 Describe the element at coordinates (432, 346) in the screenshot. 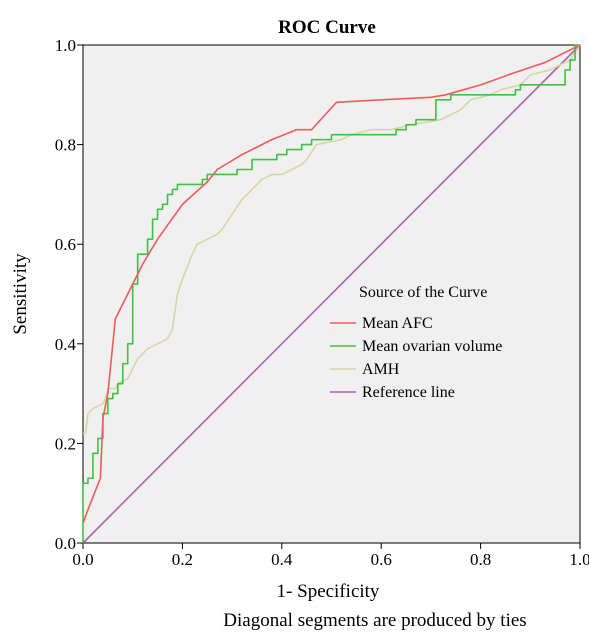

I see `legend-item-label: Mean ovarian volume` at that location.